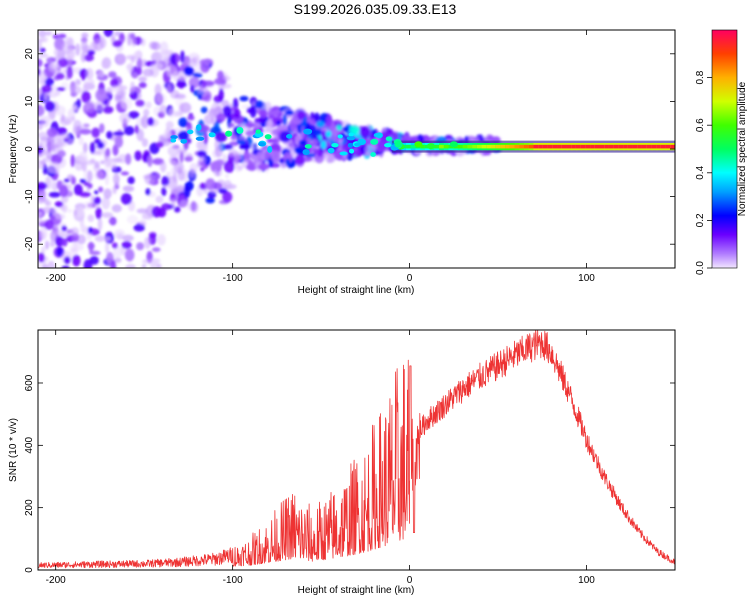 Image resolution: width=750 pixels, height=600 pixels. Describe the element at coordinates (410, 278) in the screenshot. I see `x-tick-label: 0` at that location.